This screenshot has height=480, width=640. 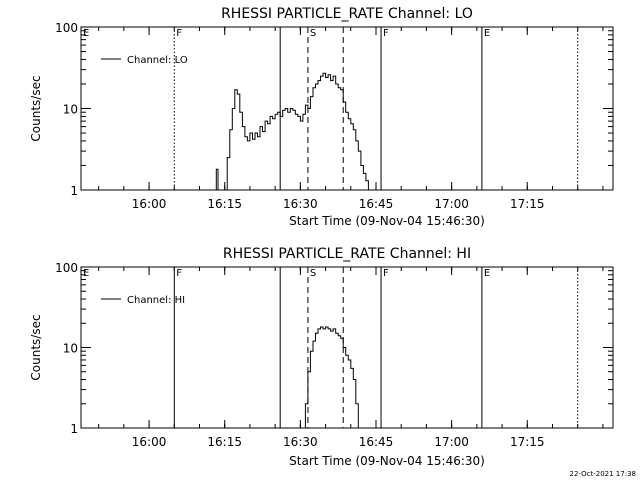 What do you see at coordinates (157, 60) in the screenshot?
I see `legend-entry: Channel: LO` at bounding box center [157, 60].